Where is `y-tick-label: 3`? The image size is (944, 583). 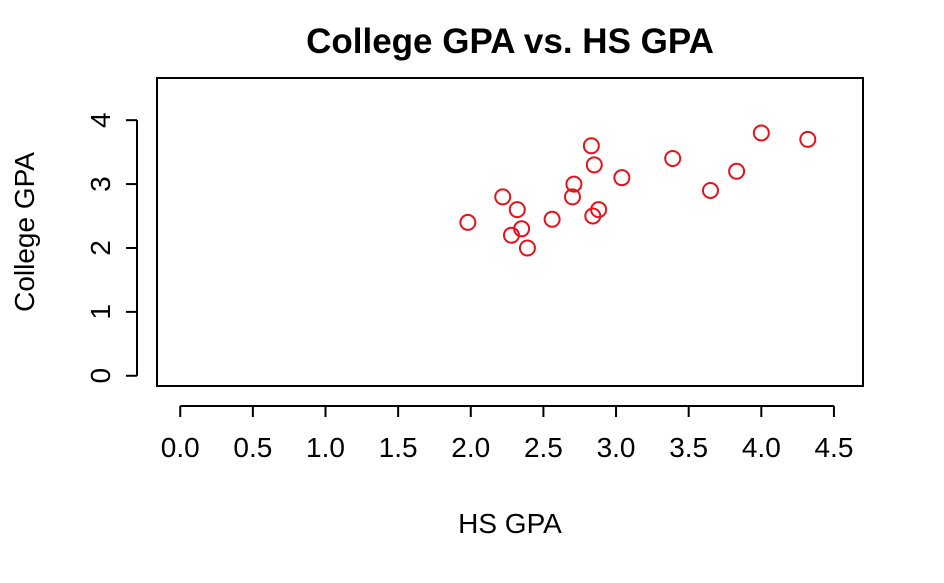
y-tick-label: 3 is located at coordinates (100, 184).